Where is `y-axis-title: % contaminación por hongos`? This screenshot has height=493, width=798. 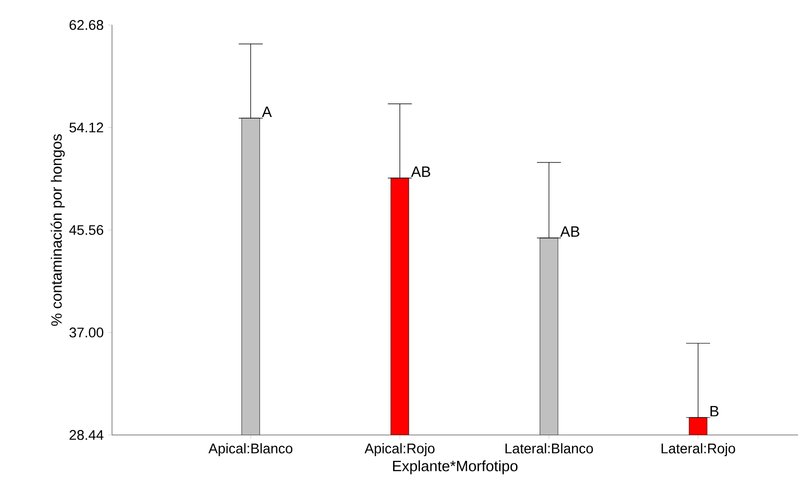
y-axis-title: % contaminación por hongos is located at coordinates (57, 230).